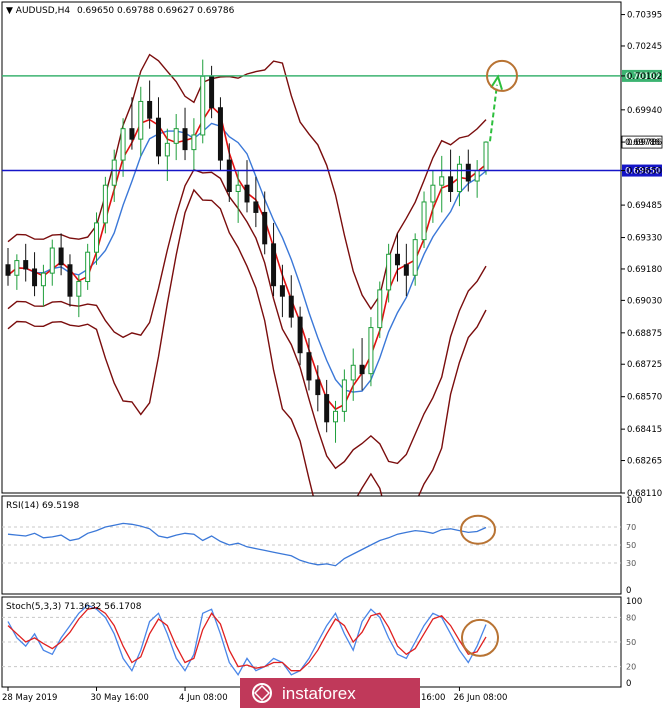 This screenshot has height=708, width=665. Describe the element at coordinates (644, 239) in the screenshot. I see `y-tick-label: 0.69330` at that location.